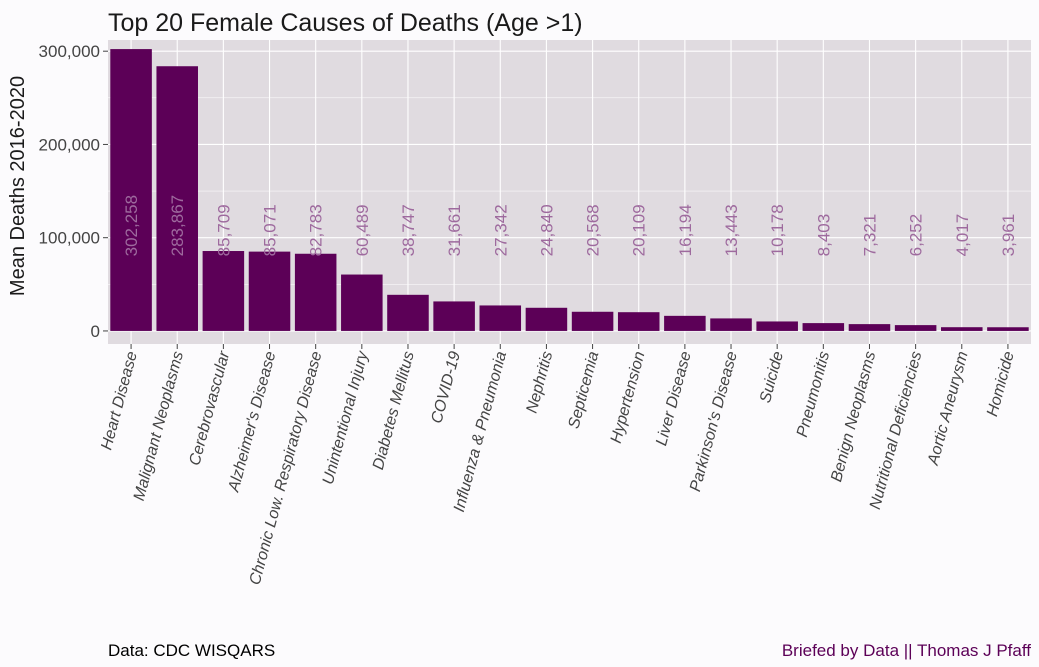 Image resolution: width=1039 pixels, height=667 pixels. What do you see at coordinates (731, 230) in the screenshot?
I see `data-label: 13,443` at bounding box center [731, 230].